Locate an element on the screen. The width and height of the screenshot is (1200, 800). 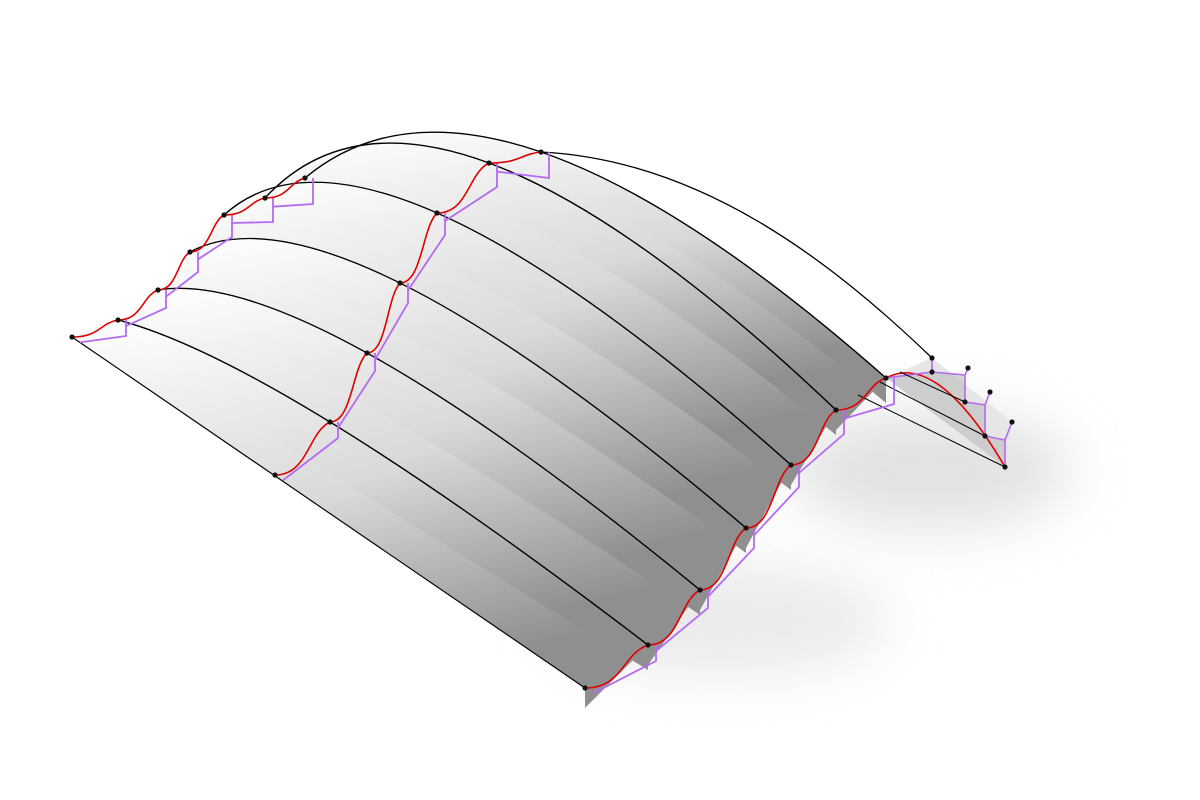
profile-curve is located at coordinates (945, 420).